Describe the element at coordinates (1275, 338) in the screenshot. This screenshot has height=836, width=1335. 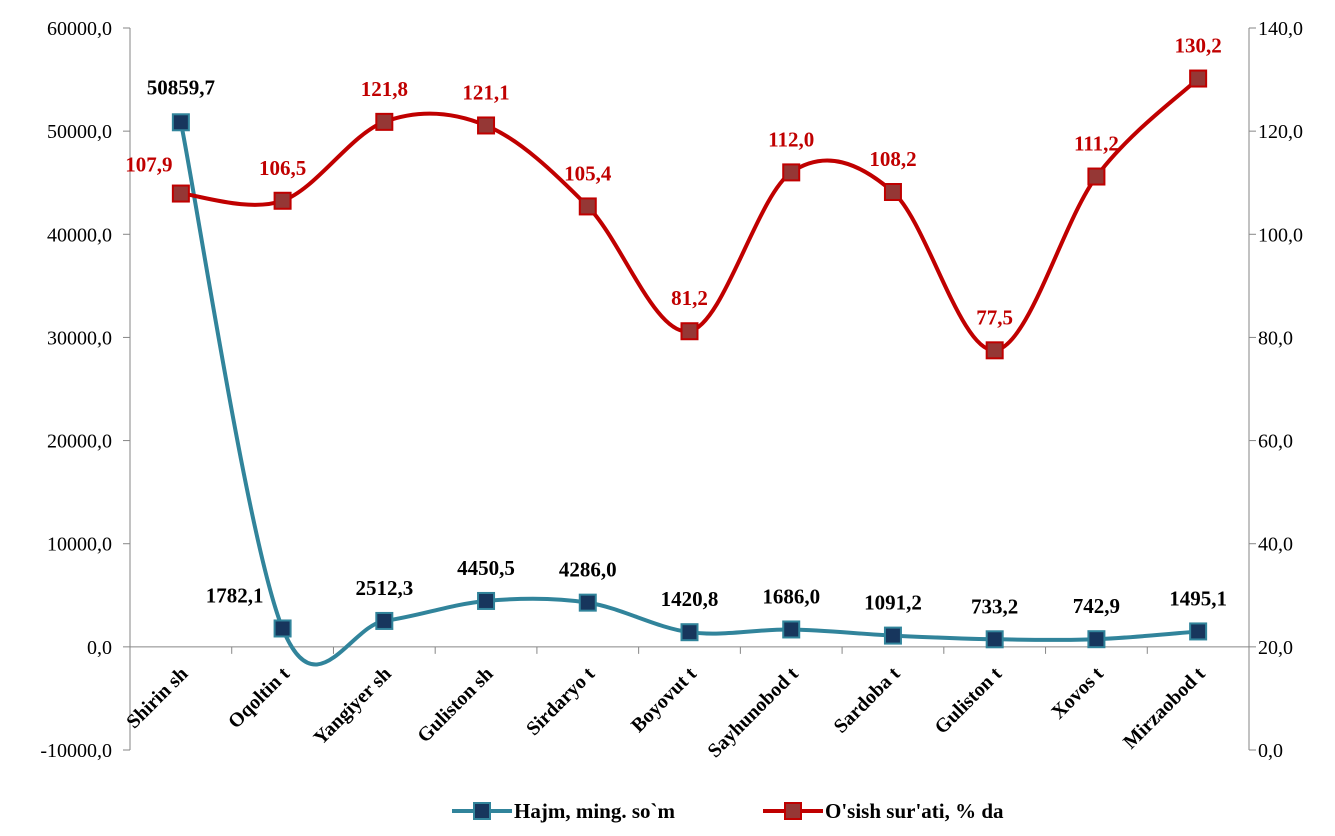
I see `y-right-tick-label: 80,0` at that location.